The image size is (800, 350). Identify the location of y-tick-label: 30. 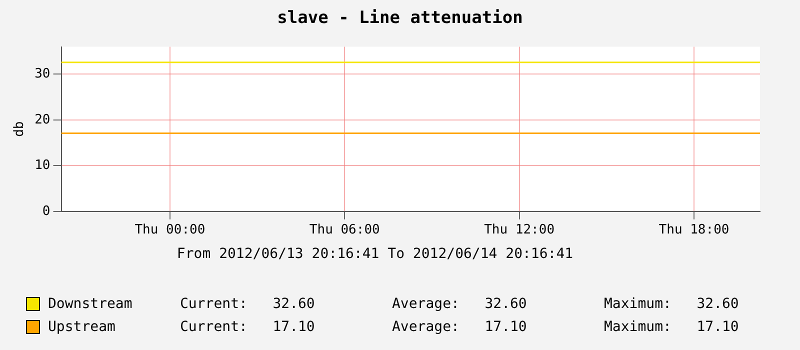
(42, 74).